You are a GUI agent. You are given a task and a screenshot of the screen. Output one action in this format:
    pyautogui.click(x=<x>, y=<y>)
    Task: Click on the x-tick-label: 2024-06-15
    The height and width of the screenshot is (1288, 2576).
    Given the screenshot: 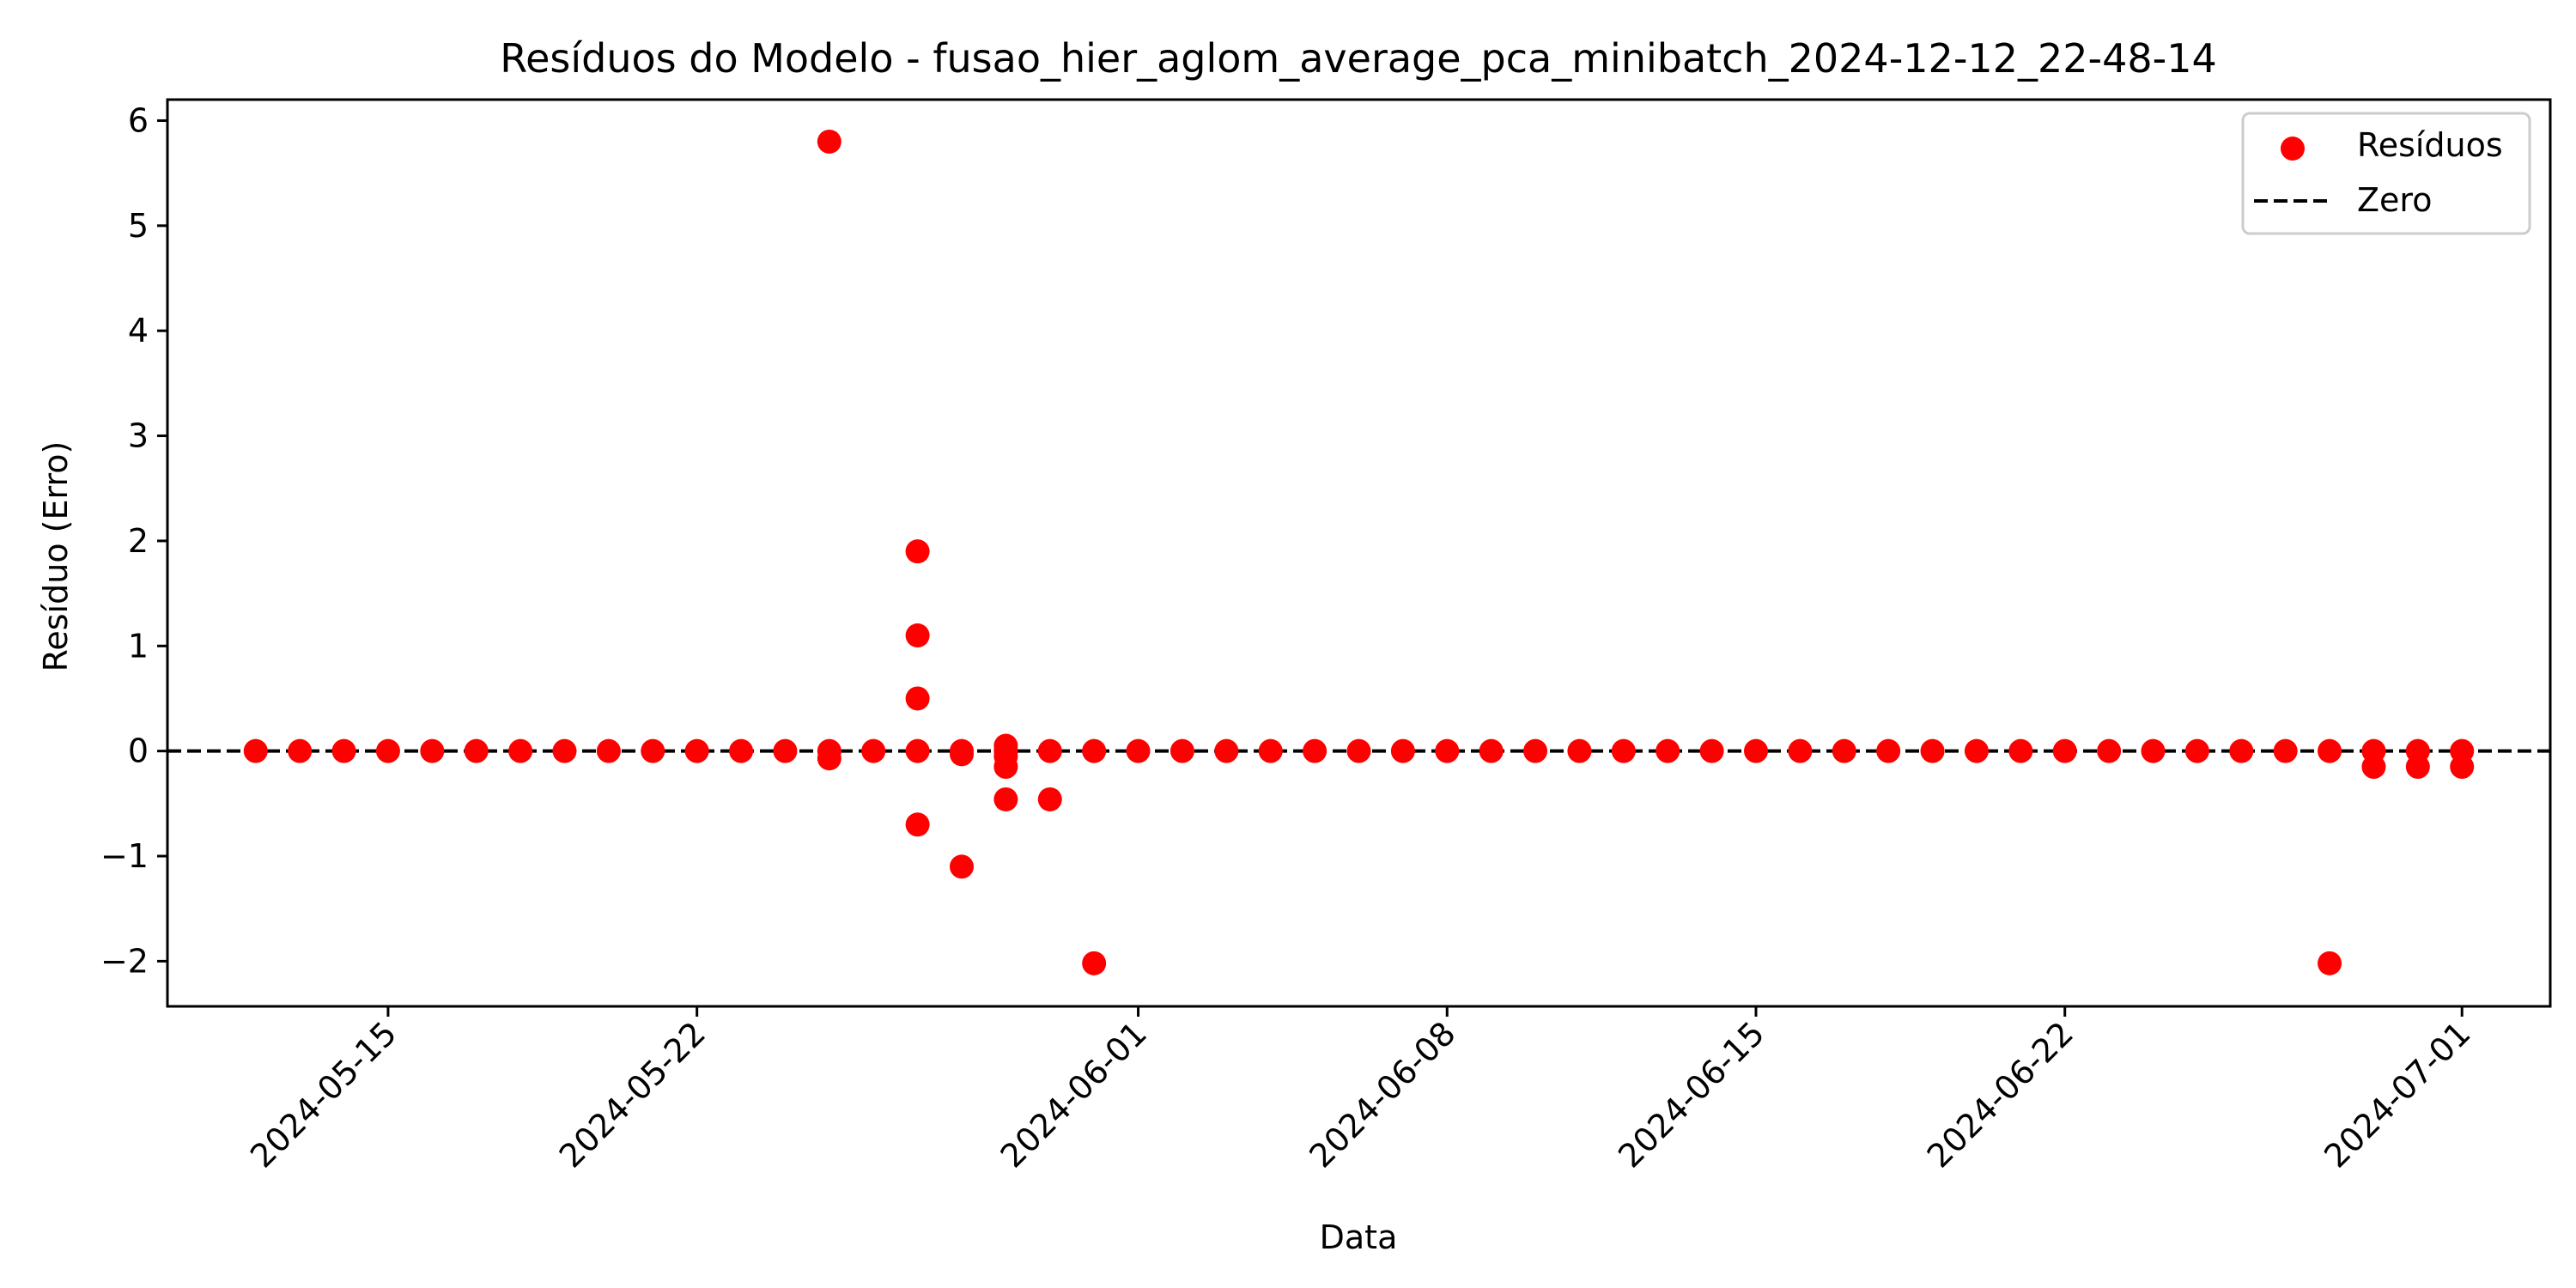 What is the action you would take?
    pyautogui.click(x=1691, y=1094)
    